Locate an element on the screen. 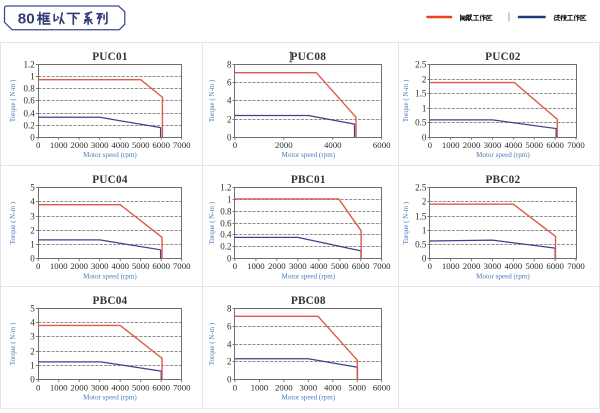  svg-text: PUC01 is located at coordinates (110, 57).